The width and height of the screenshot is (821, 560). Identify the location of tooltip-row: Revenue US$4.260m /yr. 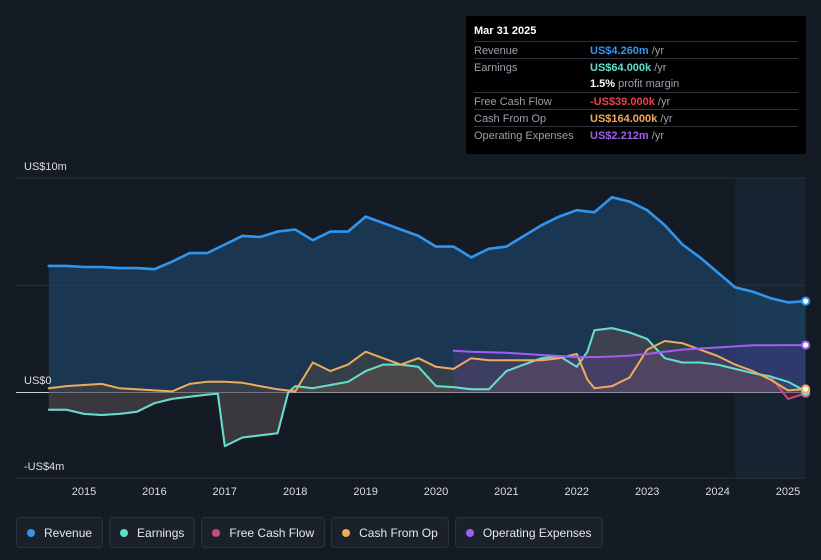
(636, 50).